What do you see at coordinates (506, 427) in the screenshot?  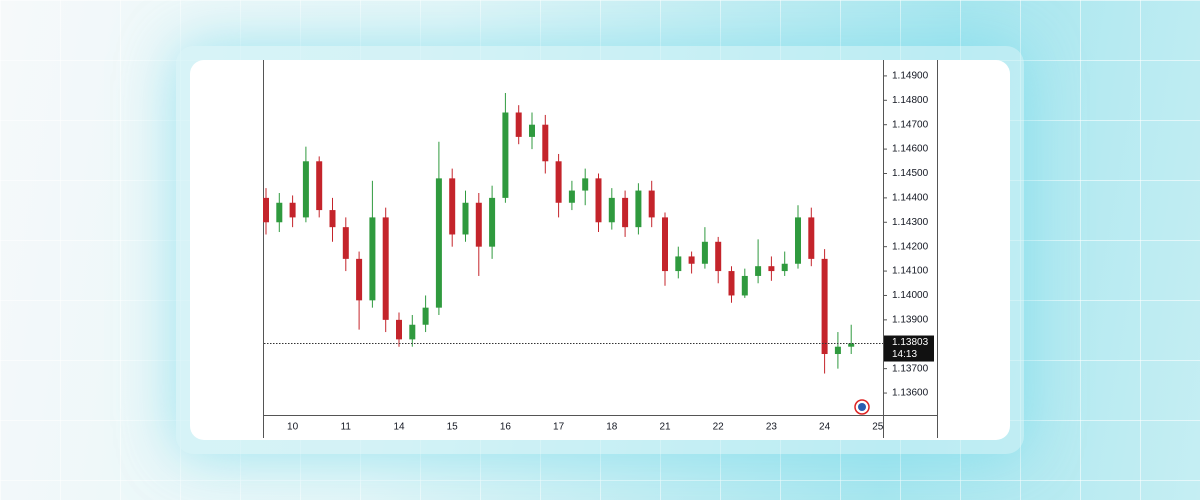 I see `x-tick-label: 16` at bounding box center [506, 427].